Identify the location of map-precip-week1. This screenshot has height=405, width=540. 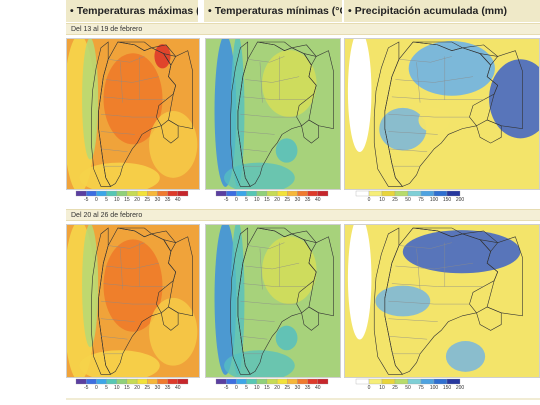
(442, 114).